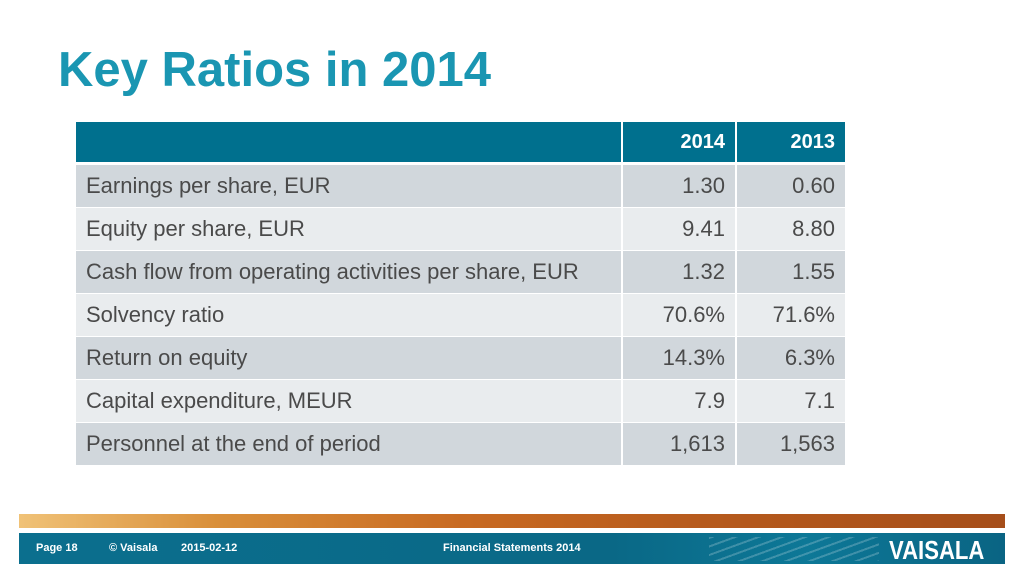 This screenshot has height=576, width=1024. I want to click on value-2014: 9.41, so click(679, 229).